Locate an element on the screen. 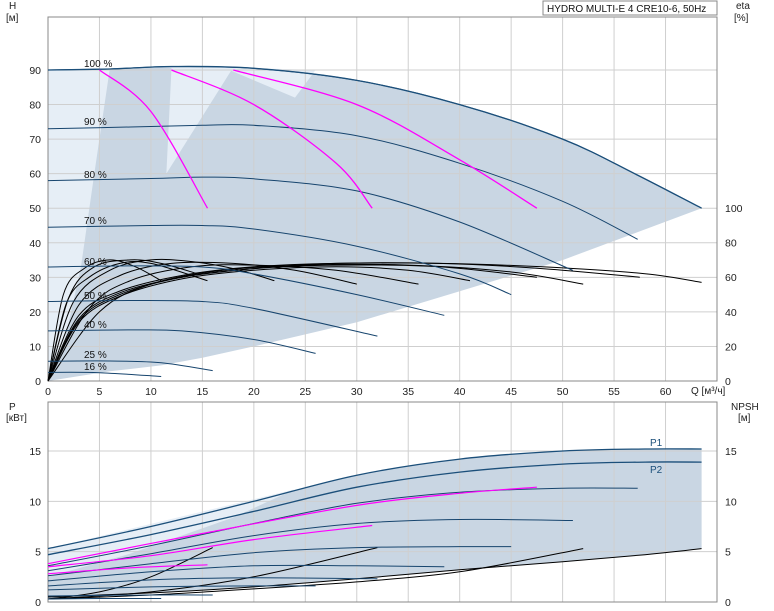 This screenshot has width=774, height=611. power-series-p1 is located at coordinates (374, 499).